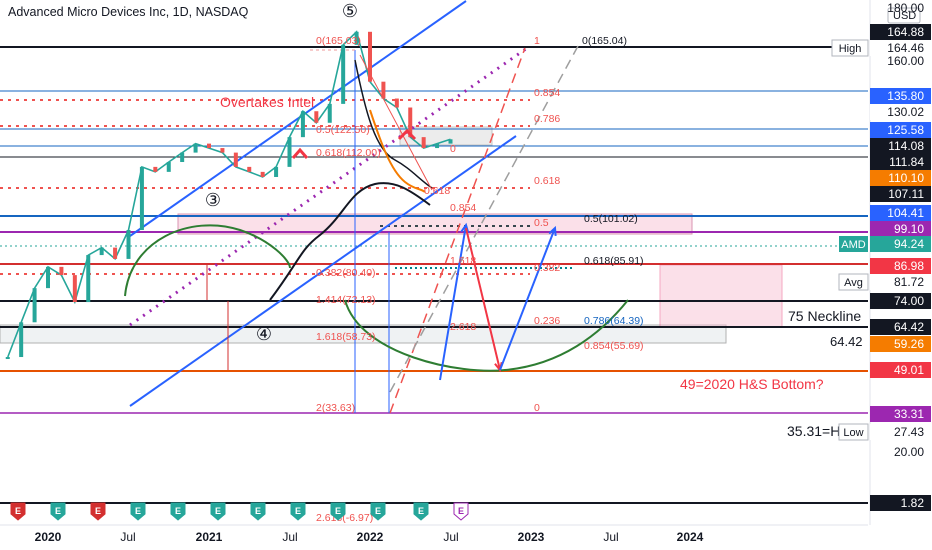 The width and height of the screenshot is (932, 550). Describe the element at coordinates (611, 219) in the screenshot. I see `fib-label-10: 0.5(101.02)` at that location.